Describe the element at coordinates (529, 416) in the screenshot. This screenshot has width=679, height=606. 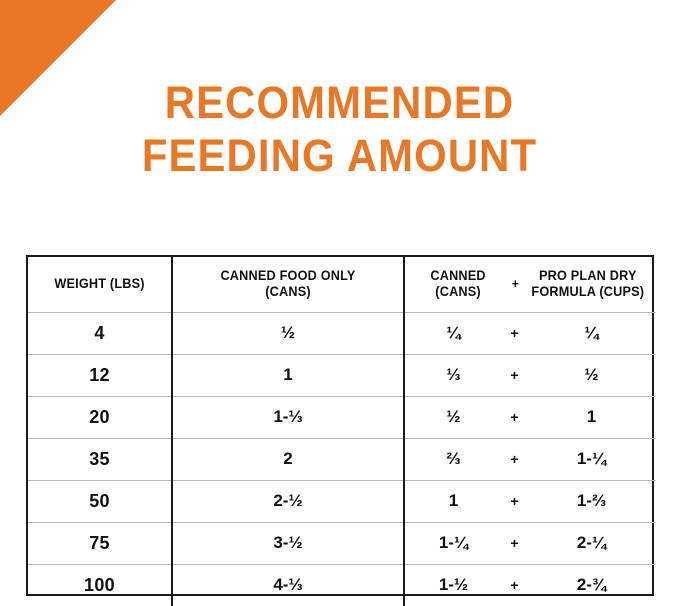
I see `cell-combination: ½ +1` at that location.